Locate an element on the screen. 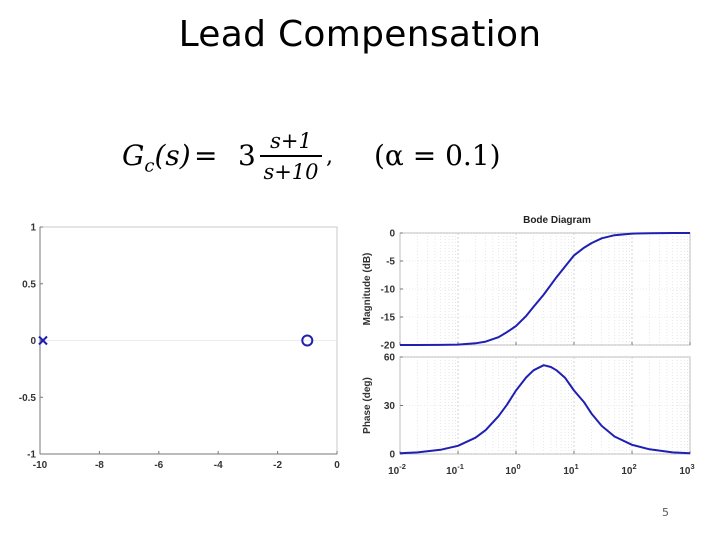  phase-y-tick-label: 0 is located at coordinates (392, 455).